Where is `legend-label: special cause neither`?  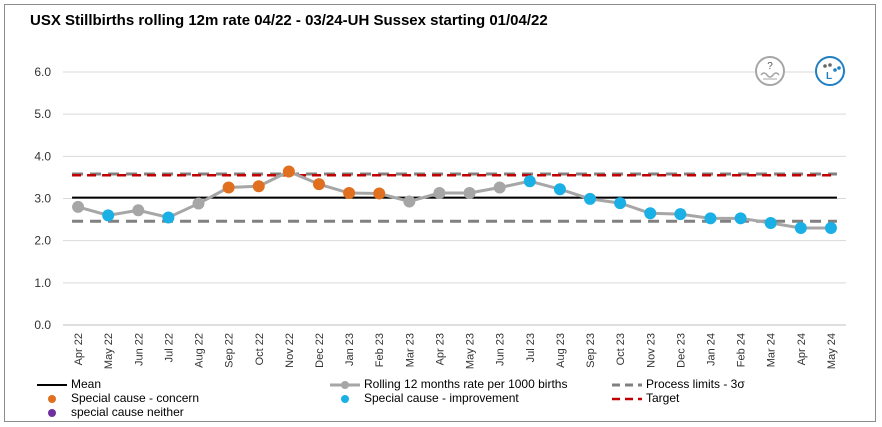
legend-label: special cause neither is located at coordinates (127, 412).